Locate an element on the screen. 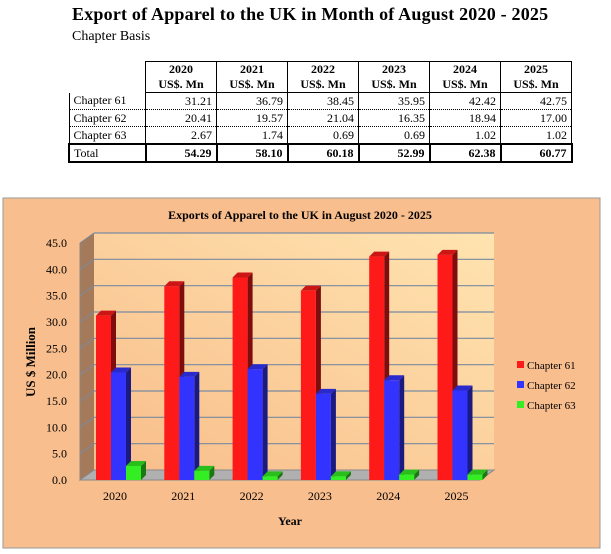  cell-value: 58.10 is located at coordinates (252, 153).